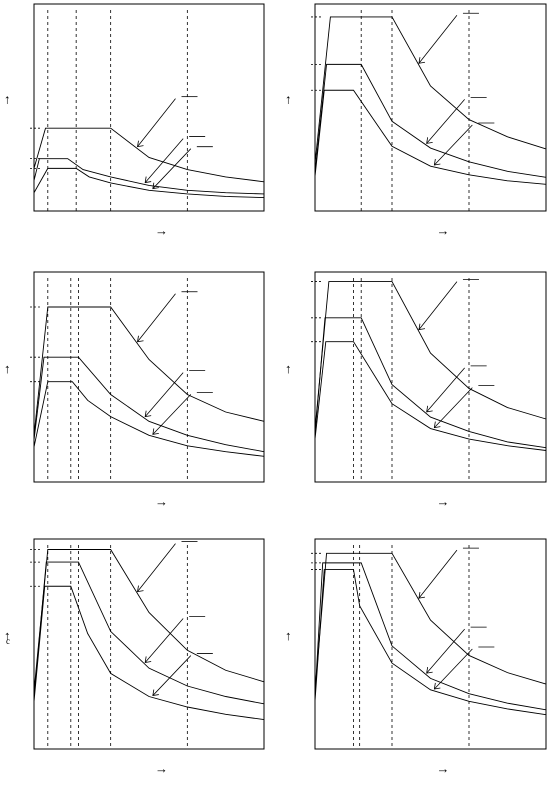 The width and height of the screenshot is (547, 788). What do you see at coordinates (288, 635) in the screenshot?
I see `y-axis-arrow-6: ↑` at bounding box center [288, 635].